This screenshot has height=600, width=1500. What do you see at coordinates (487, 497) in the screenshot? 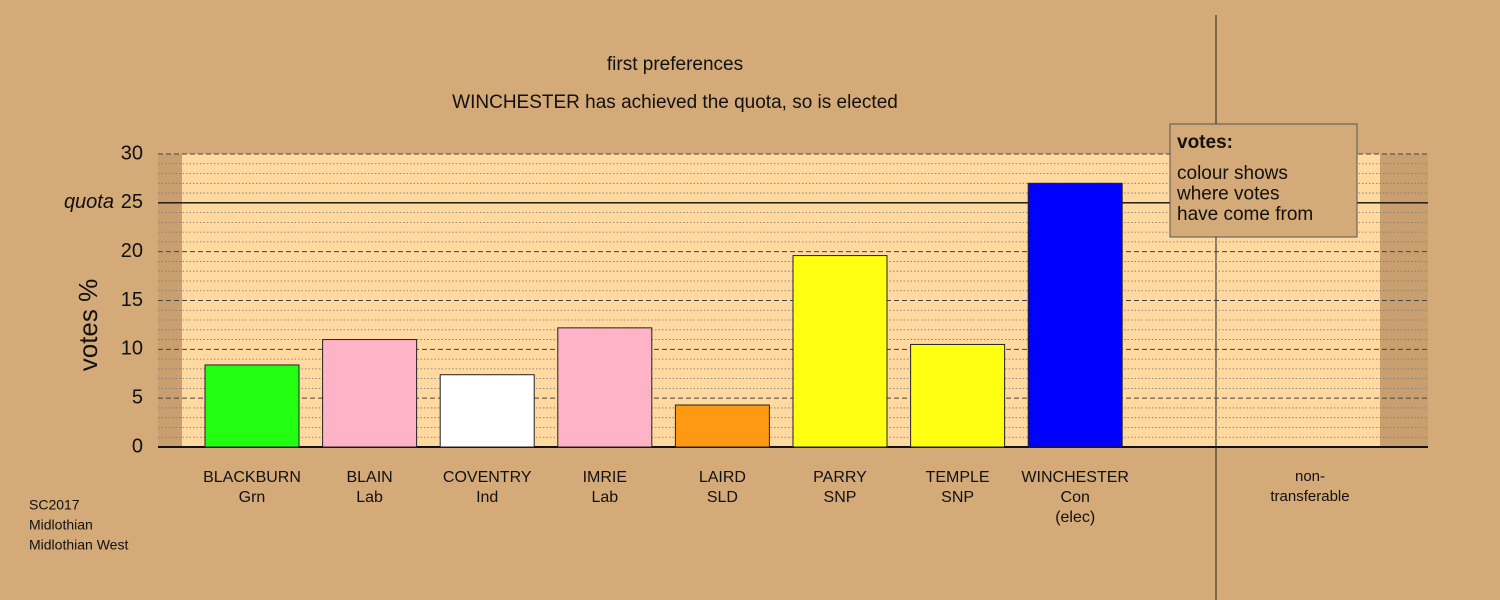
I see `x-tick-sublabel: Ind` at bounding box center [487, 497].